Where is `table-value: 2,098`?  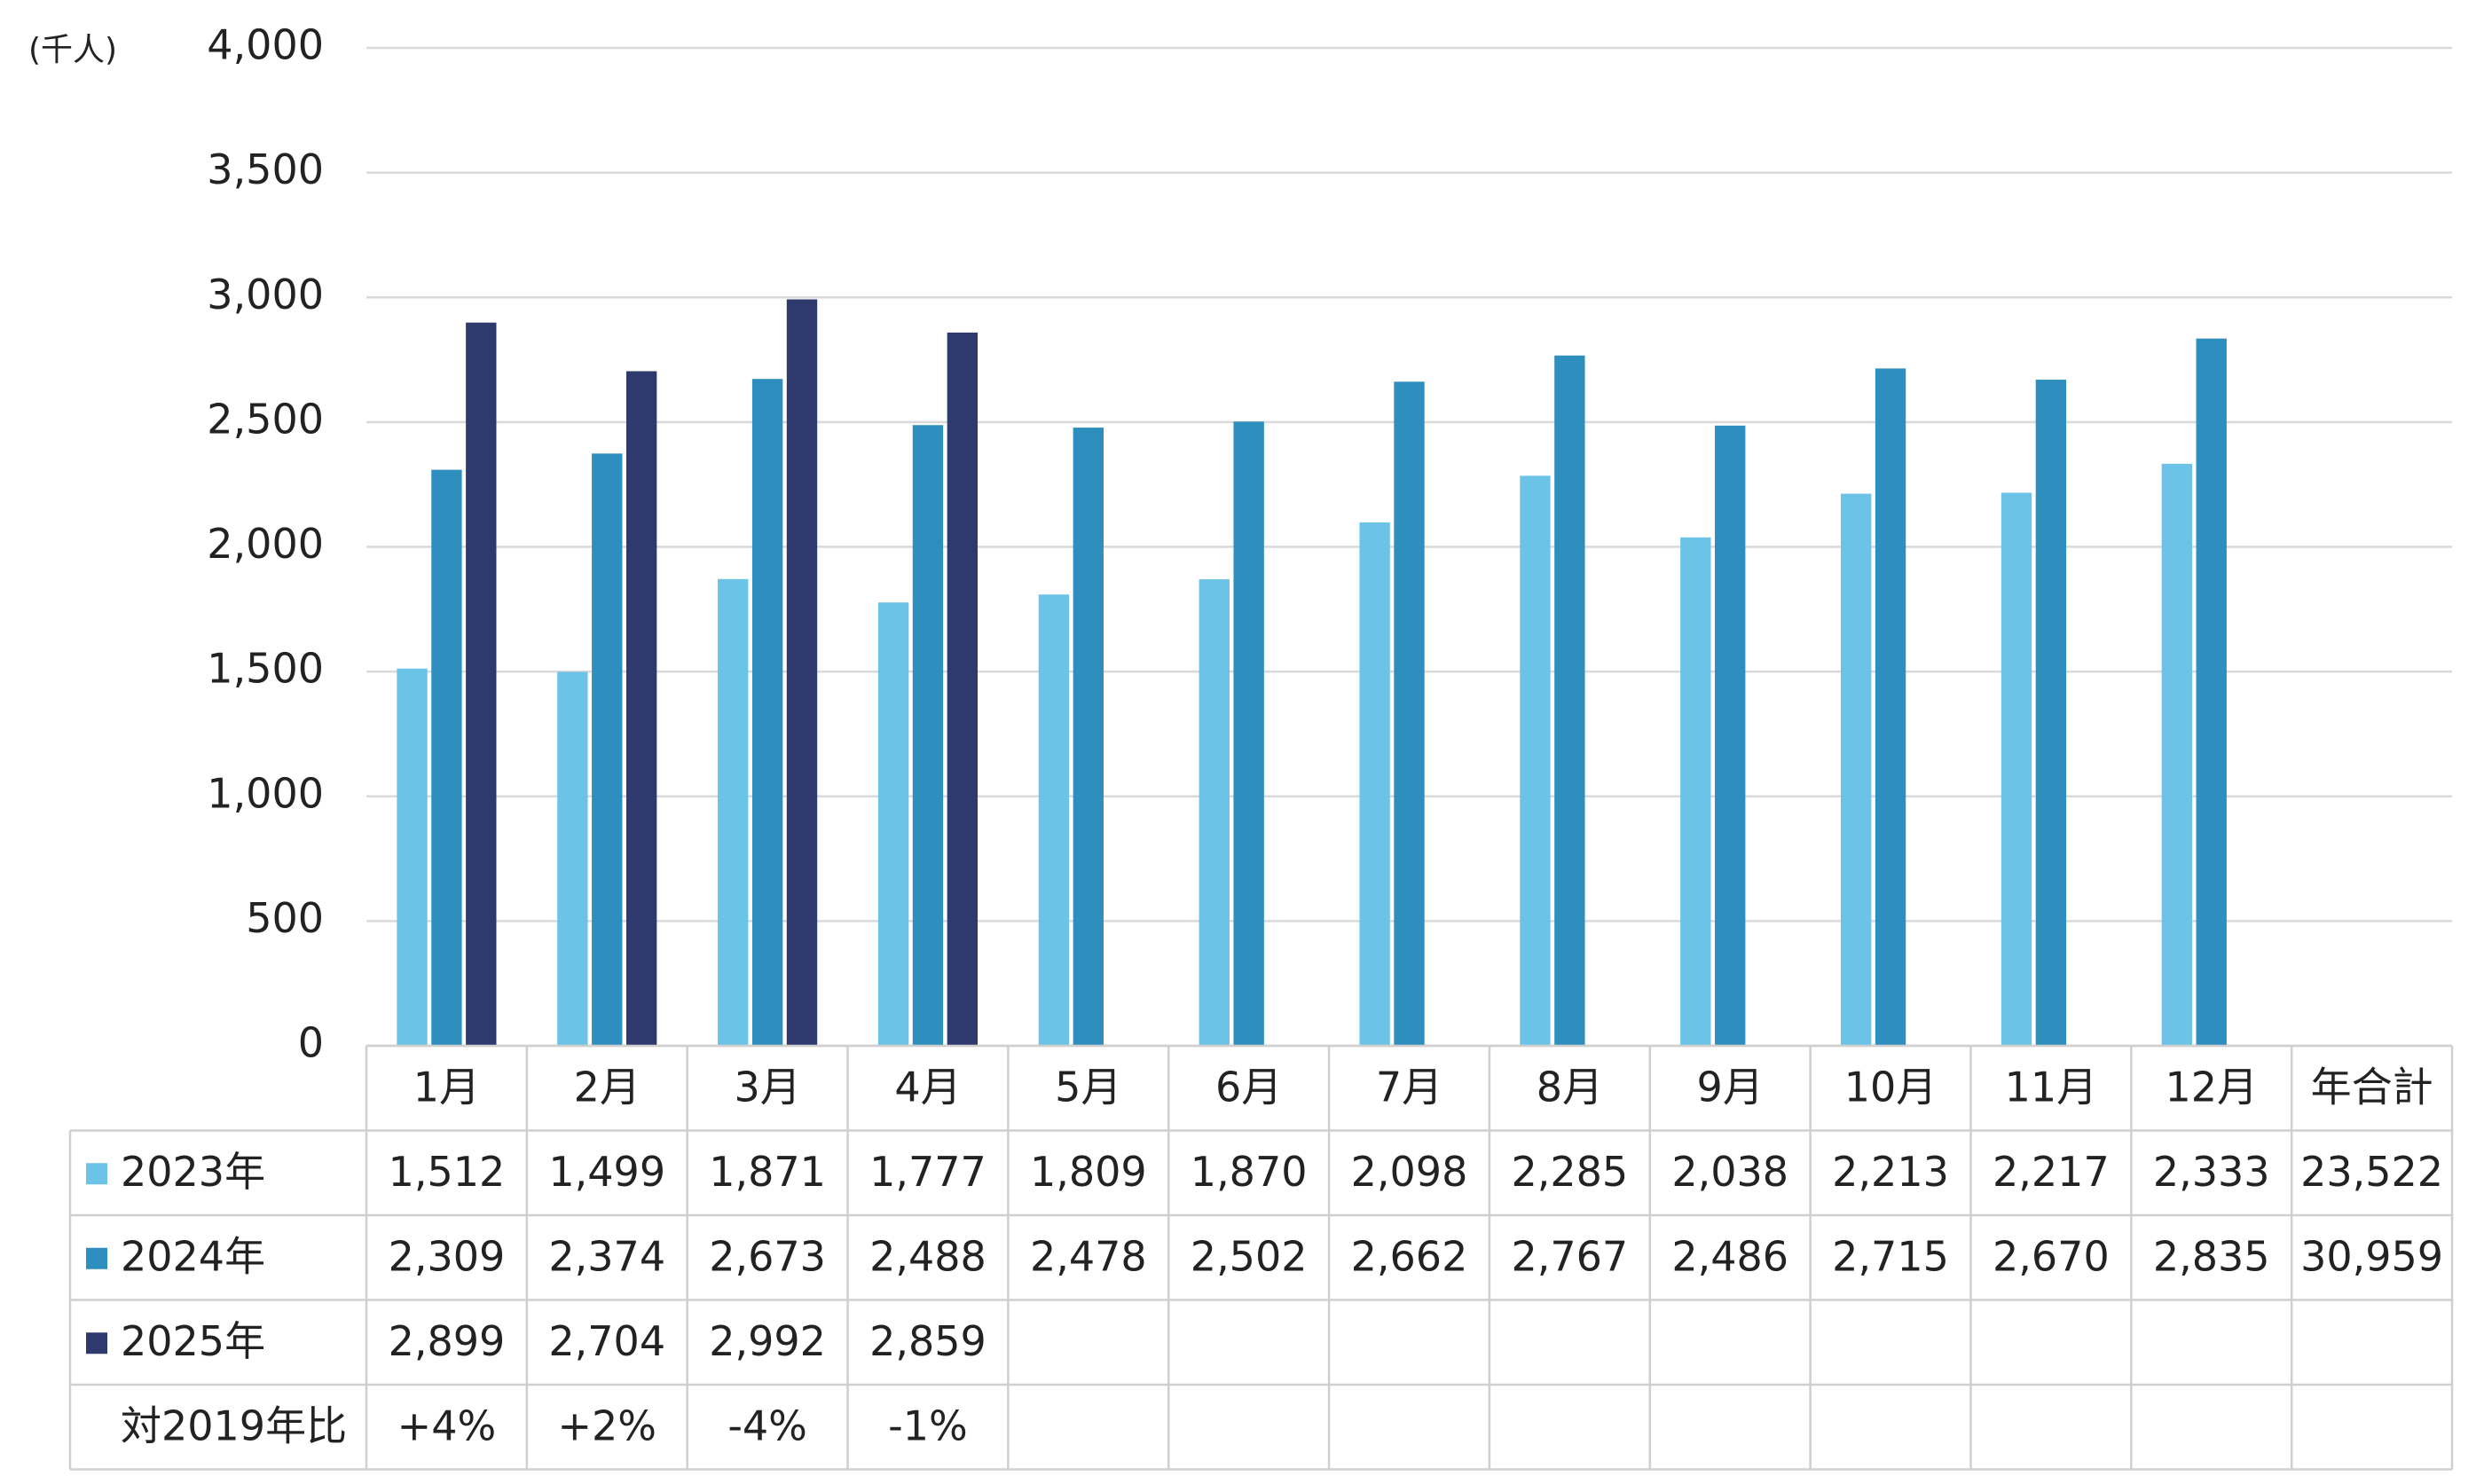 table-value: 2,098 is located at coordinates (1409, 1172).